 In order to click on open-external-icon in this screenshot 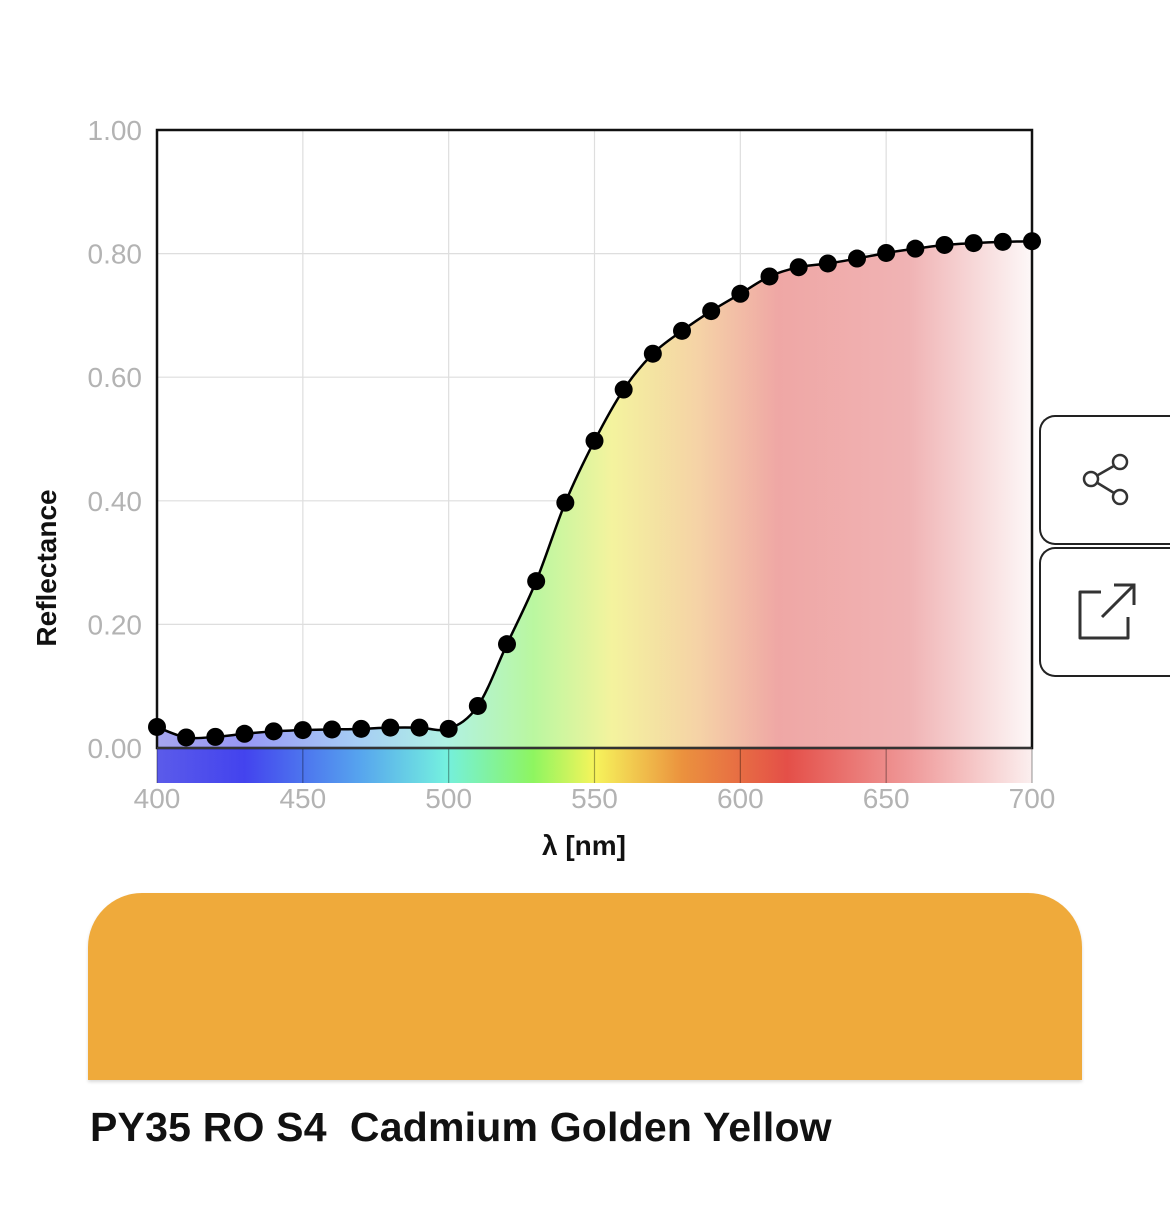, I will do `click(1106, 611)`.